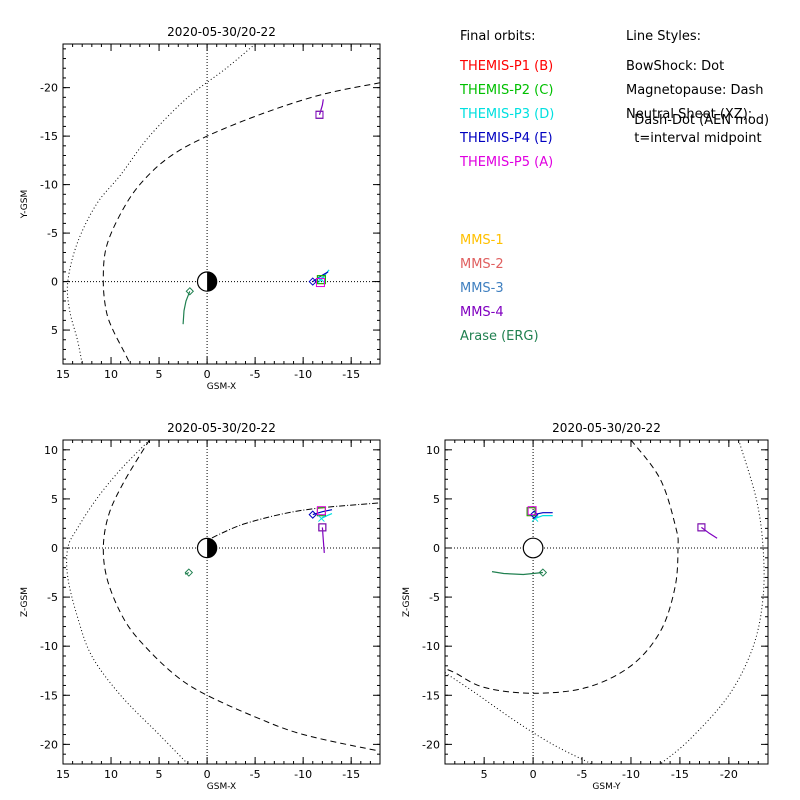  I want to click on legend-mission-label: Arase (ERG), so click(499, 336).